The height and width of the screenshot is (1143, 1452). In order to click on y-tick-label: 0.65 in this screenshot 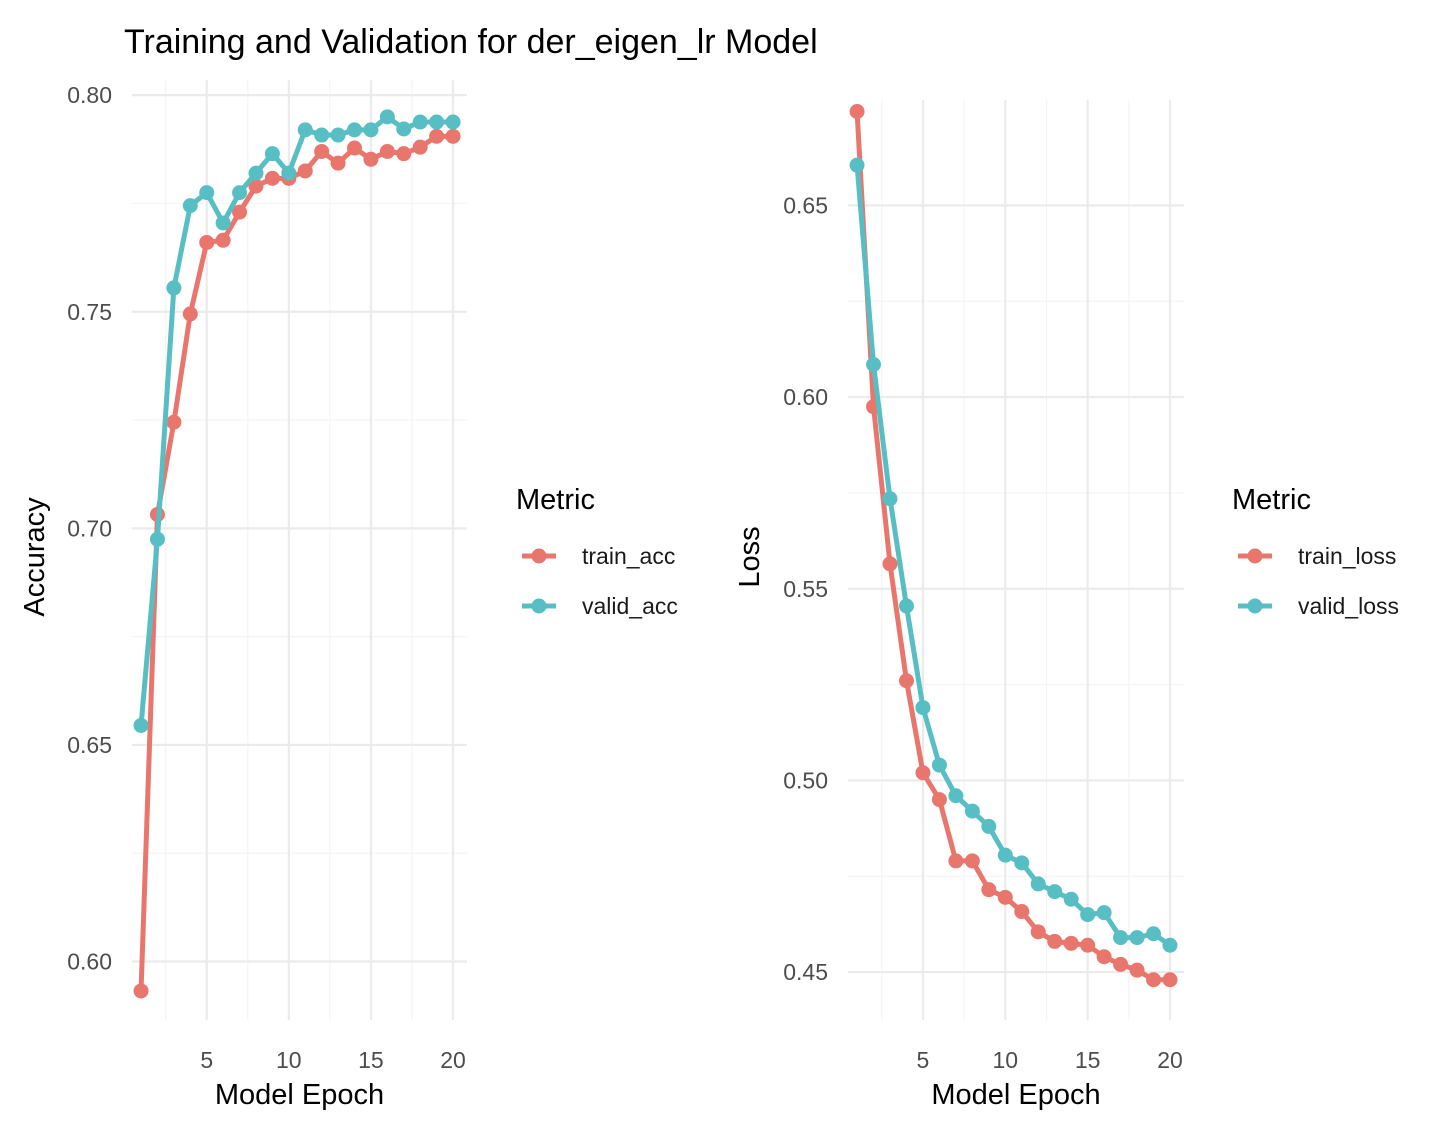, I will do `click(805, 205)`.